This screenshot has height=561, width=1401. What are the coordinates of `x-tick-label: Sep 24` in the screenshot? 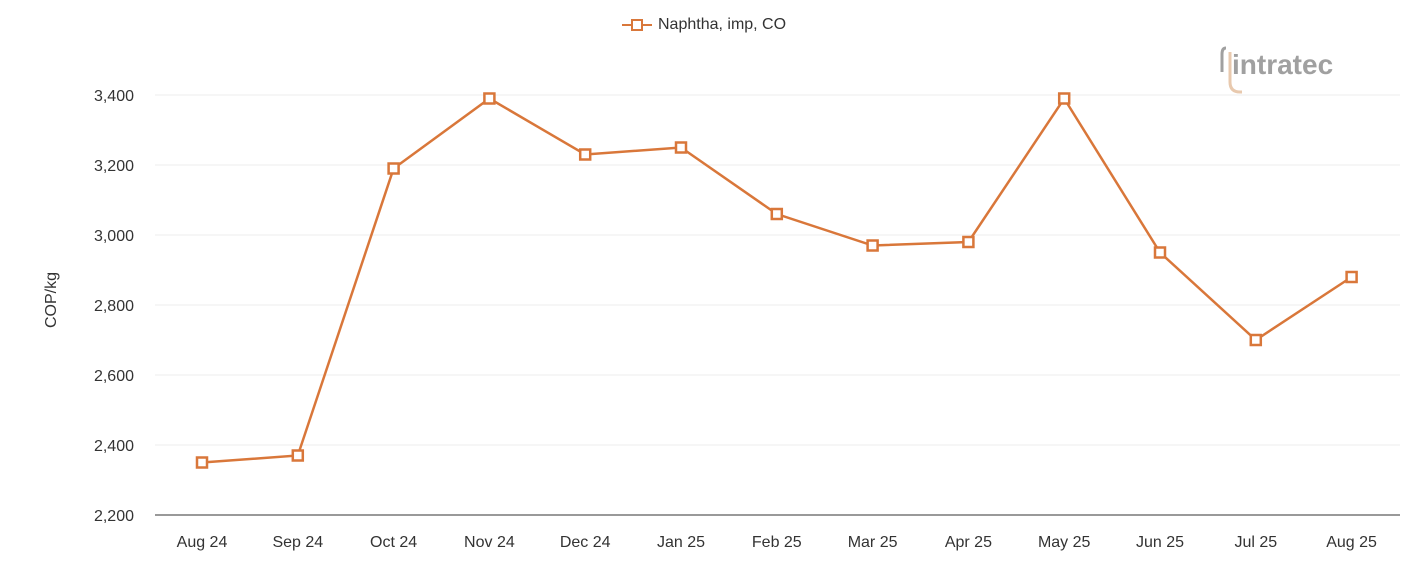 It's located at (297, 542).